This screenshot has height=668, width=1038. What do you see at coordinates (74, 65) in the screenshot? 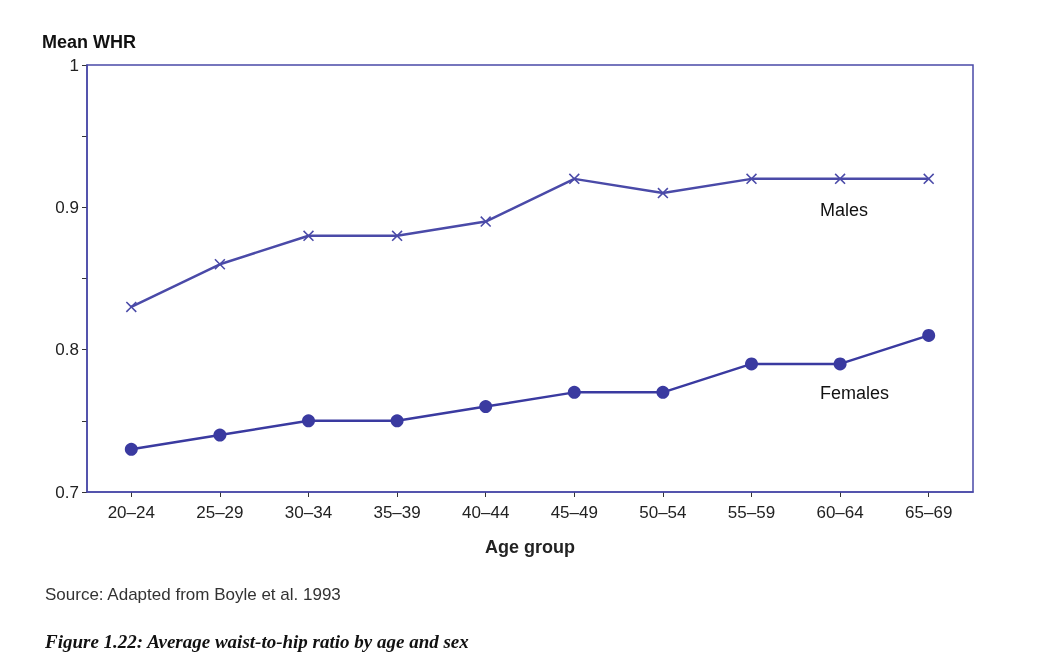
I see `y-tick-label: 1` at bounding box center [74, 65].